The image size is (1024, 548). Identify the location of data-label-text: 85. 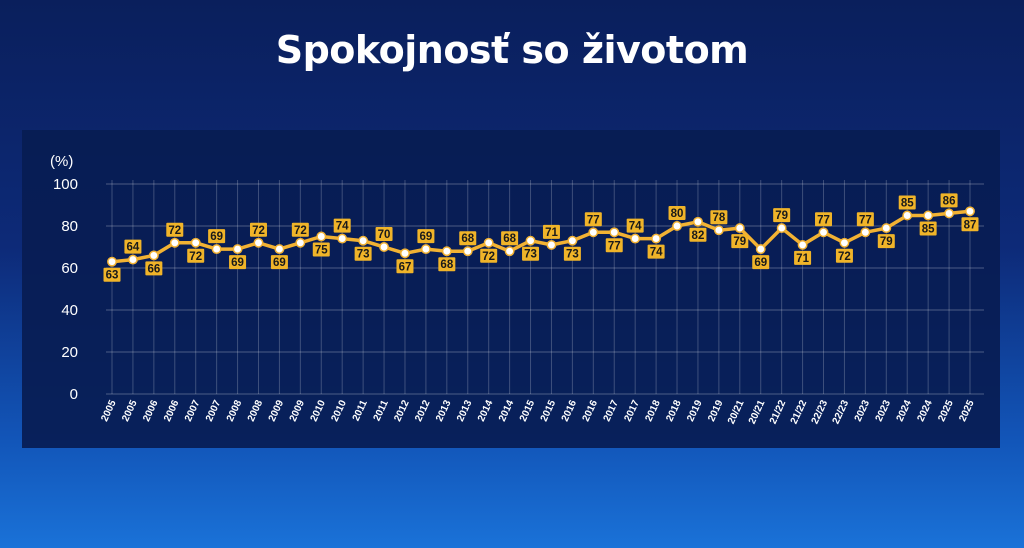
(928, 230).